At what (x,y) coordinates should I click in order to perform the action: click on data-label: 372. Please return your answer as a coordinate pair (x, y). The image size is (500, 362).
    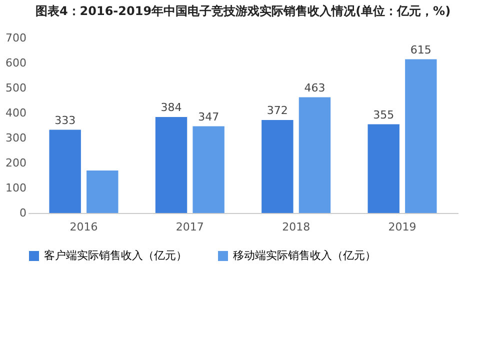
    Looking at the image, I should click on (277, 110).